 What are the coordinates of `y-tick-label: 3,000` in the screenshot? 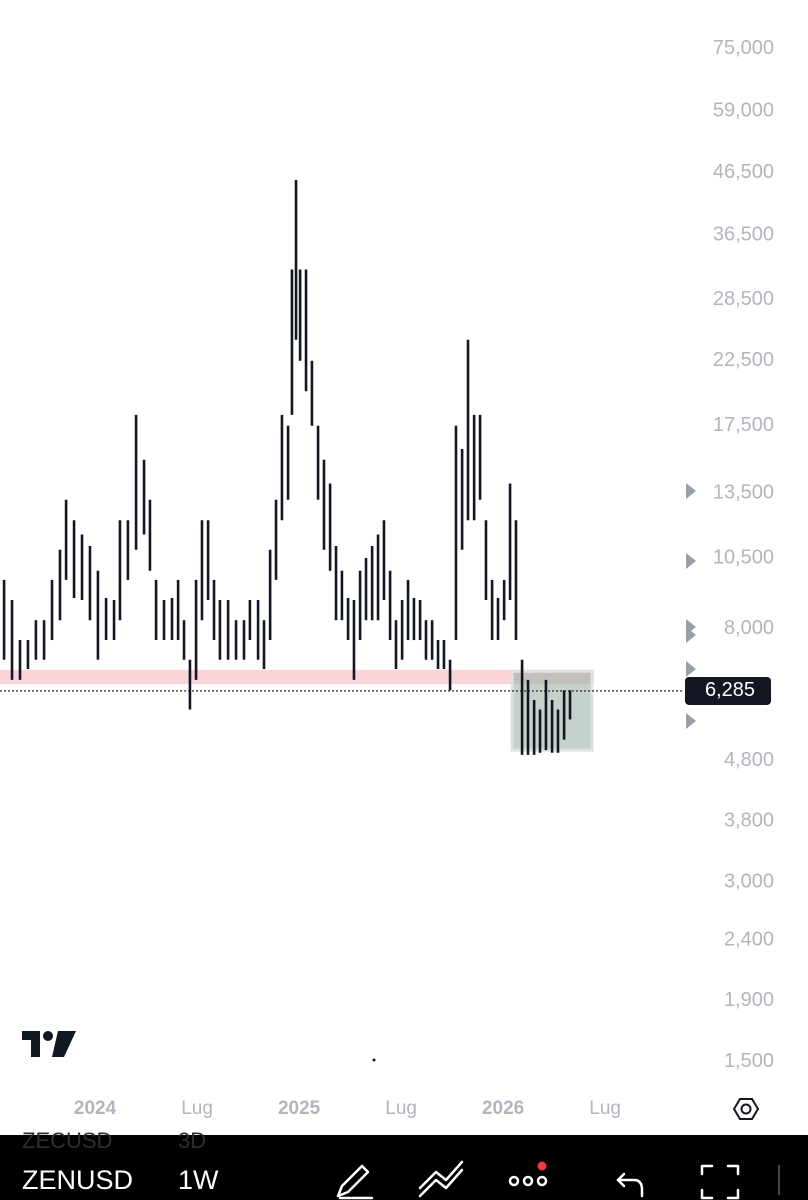 It's located at (749, 882).